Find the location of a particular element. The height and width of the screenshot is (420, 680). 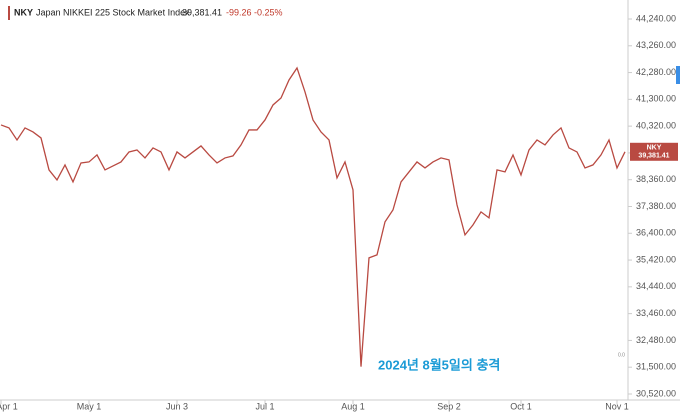

ticker: NKY is located at coordinates (23, 12).